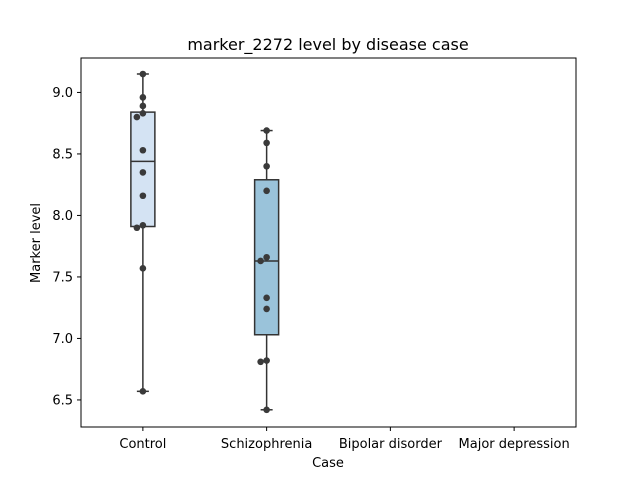  Describe the element at coordinates (62, 216) in the screenshot. I see `y-tick-label: 8.0` at that location.